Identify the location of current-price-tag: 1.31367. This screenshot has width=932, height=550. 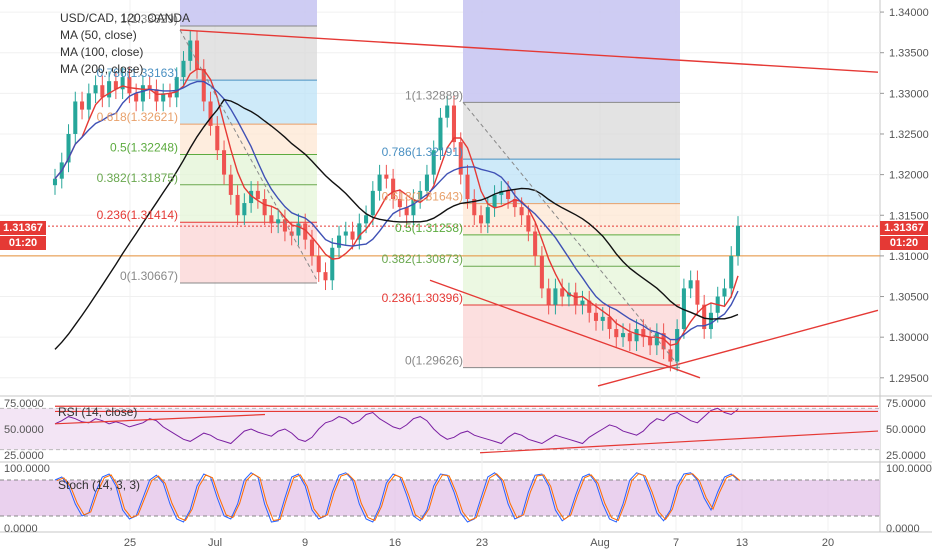
(904, 228).